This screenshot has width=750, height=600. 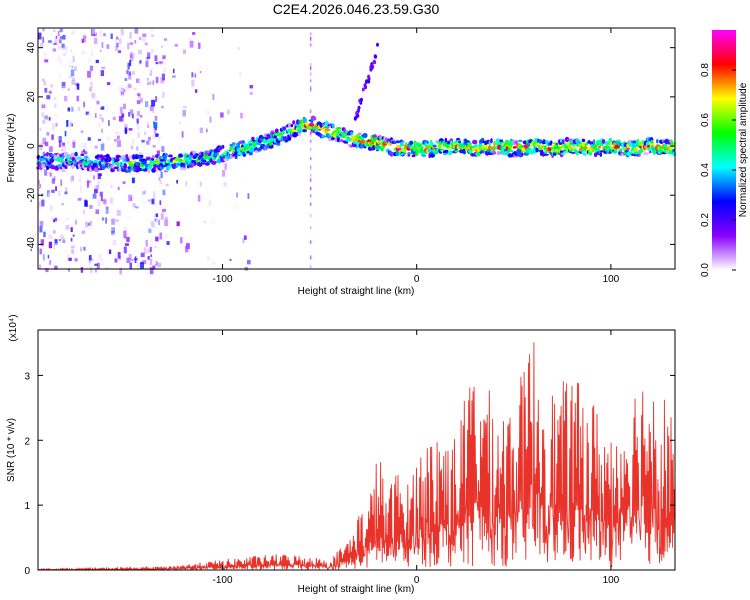 What do you see at coordinates (705, 70) in the screenshot?
I see `colorbar-tick-label: 0.8` at bounding box center [705, 70].